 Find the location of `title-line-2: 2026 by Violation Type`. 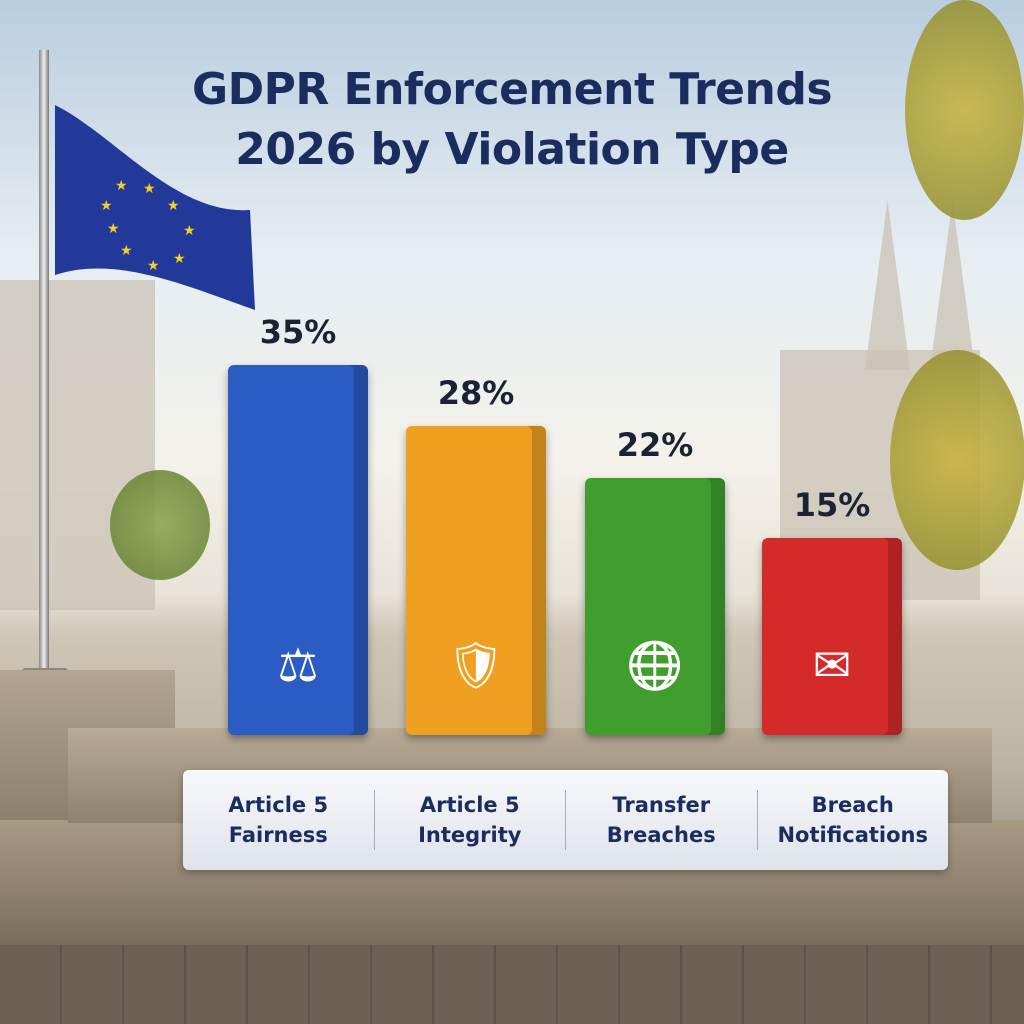

title-line-2: 2026 by Violation Type is located at coordinates (512, 149).